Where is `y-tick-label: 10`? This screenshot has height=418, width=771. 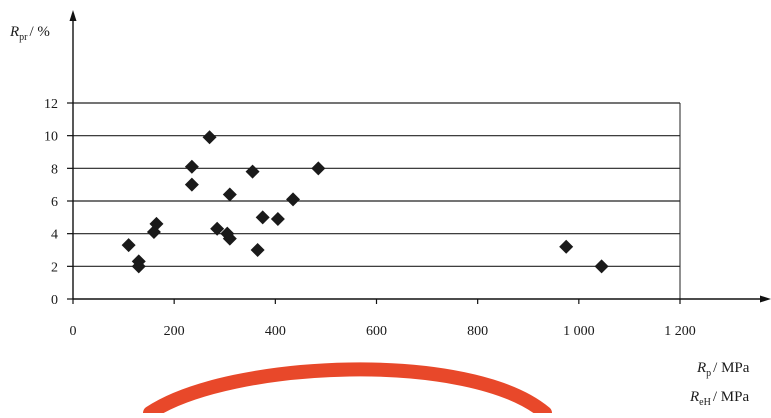 y-tick-label: 10 is located at coordinates (51, 137).